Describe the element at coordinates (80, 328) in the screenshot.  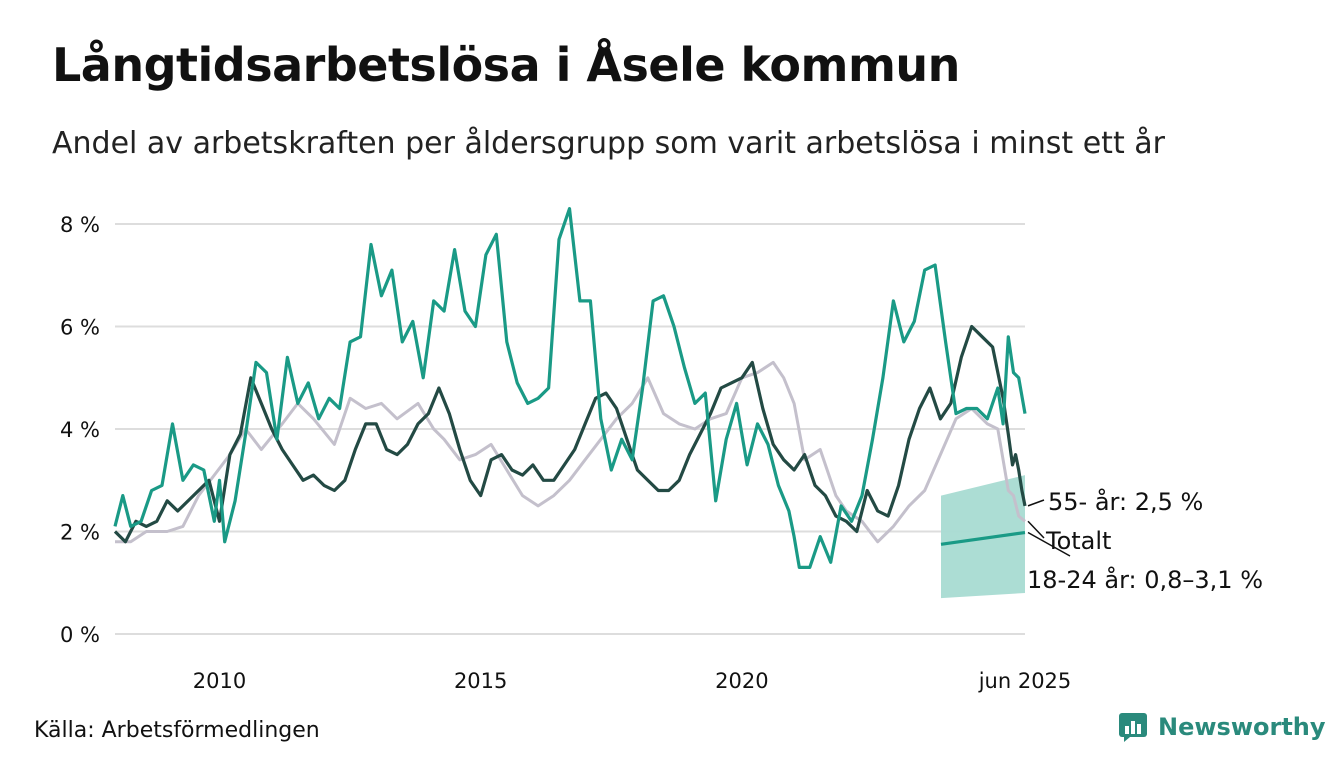
I see `y-tick-label: 6 %` at that location.